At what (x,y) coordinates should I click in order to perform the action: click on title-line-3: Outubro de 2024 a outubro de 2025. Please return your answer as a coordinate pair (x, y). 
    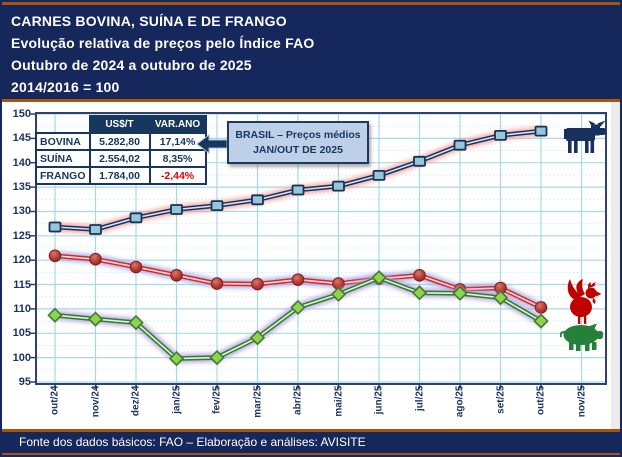
    Looking at the image, I should click on (131, 65).